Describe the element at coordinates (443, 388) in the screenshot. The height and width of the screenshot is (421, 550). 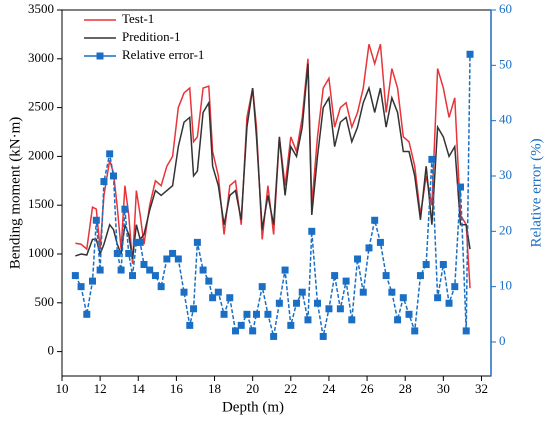
I see `x-tick-label: 30` at that location.